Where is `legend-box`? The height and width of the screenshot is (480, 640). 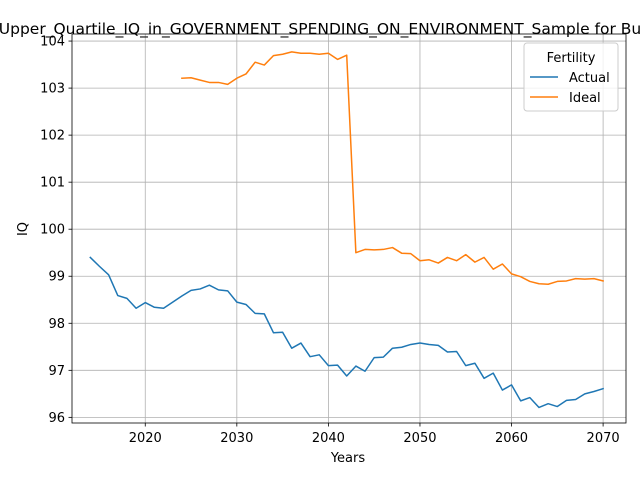 legend-box is located at coordinates (571, 77).